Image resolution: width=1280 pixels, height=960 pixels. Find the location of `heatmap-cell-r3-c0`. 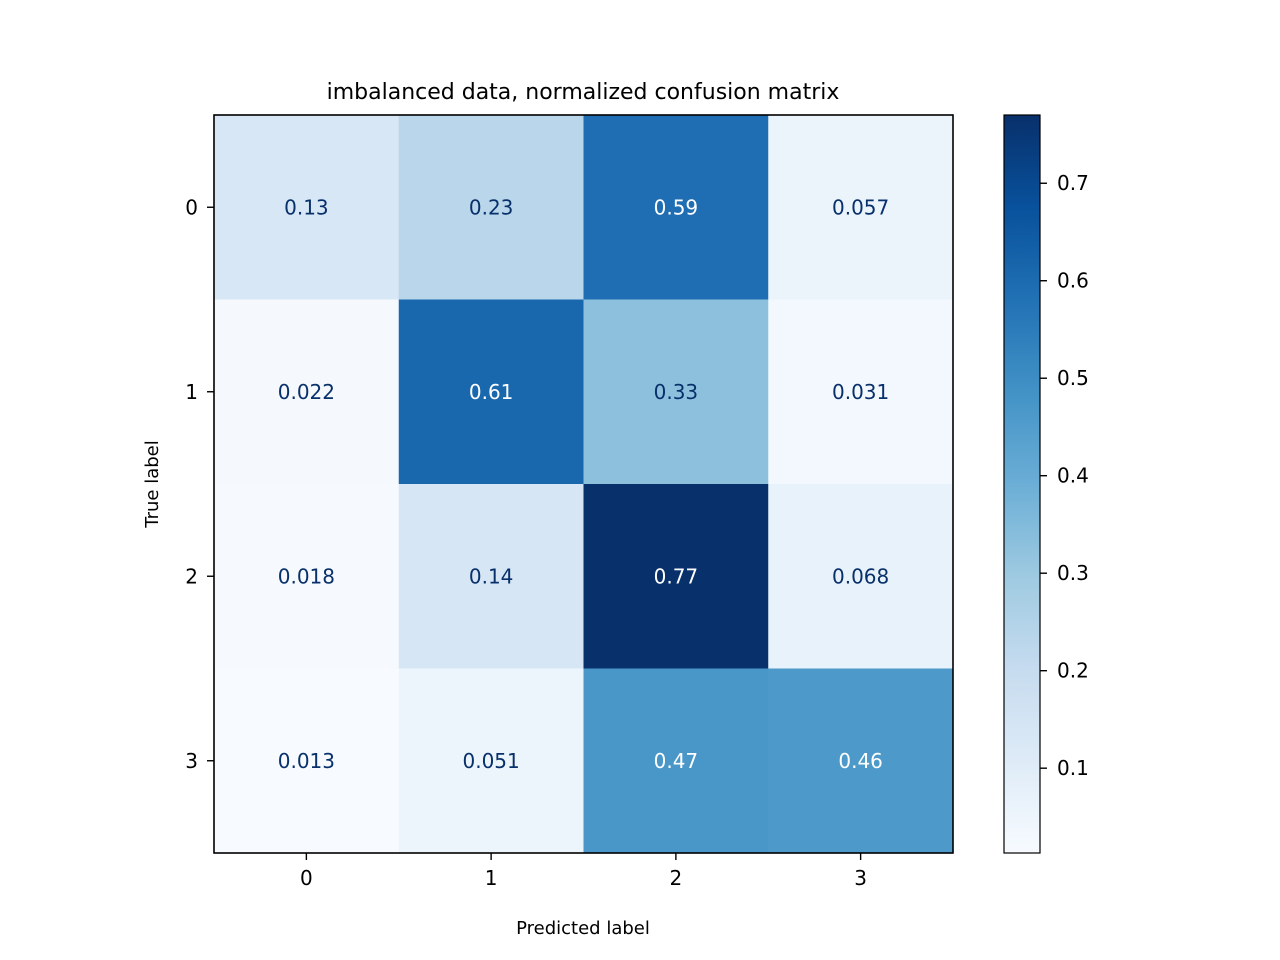

heatmap-cell-r3-c0 is located at coordinates (307, 761).